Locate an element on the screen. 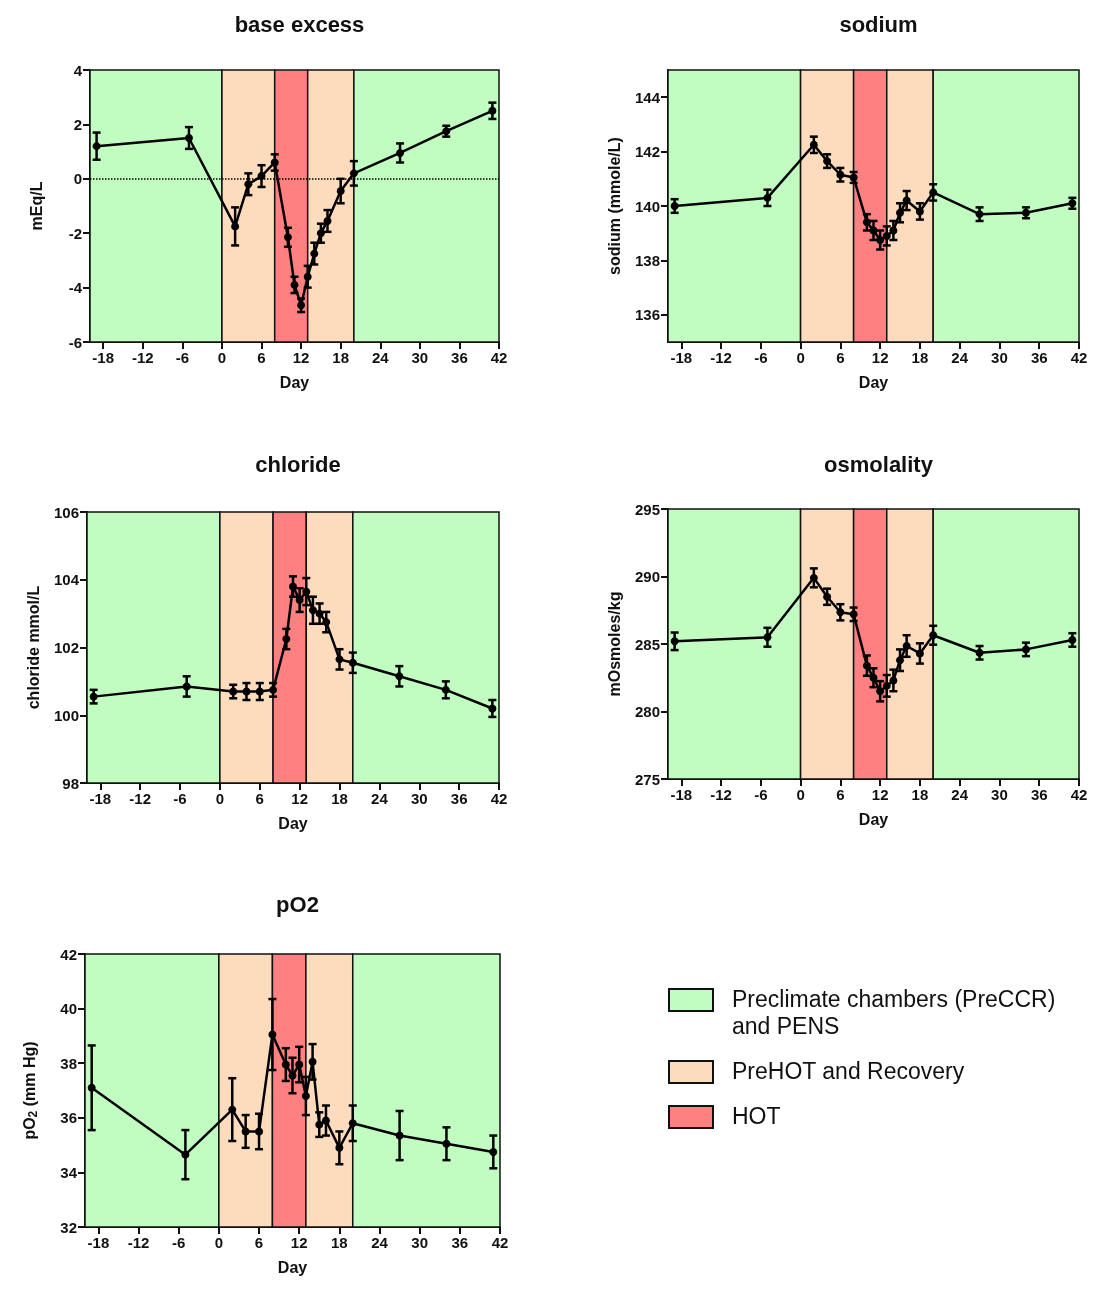  y-tick-label: 144 is located at coordinates (647, 97).